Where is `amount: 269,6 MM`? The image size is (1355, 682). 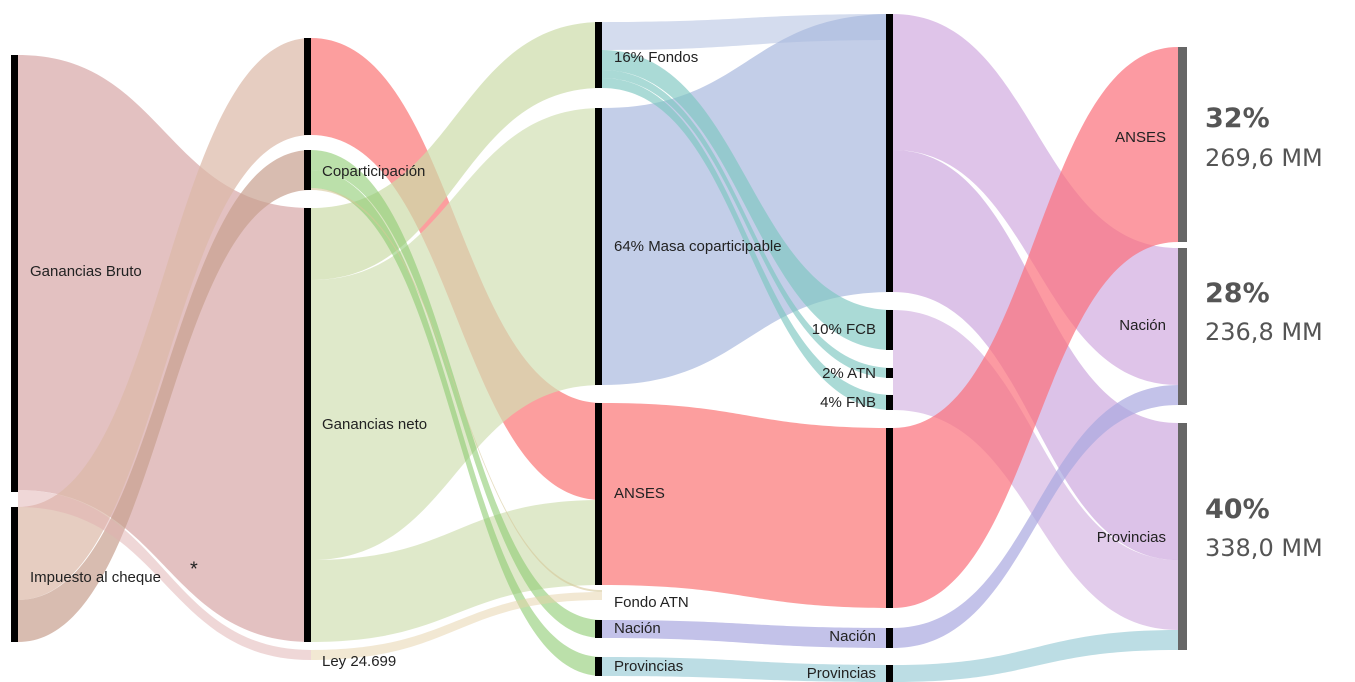
amount: 269,6 MM is located at coordinates (1264, 158).